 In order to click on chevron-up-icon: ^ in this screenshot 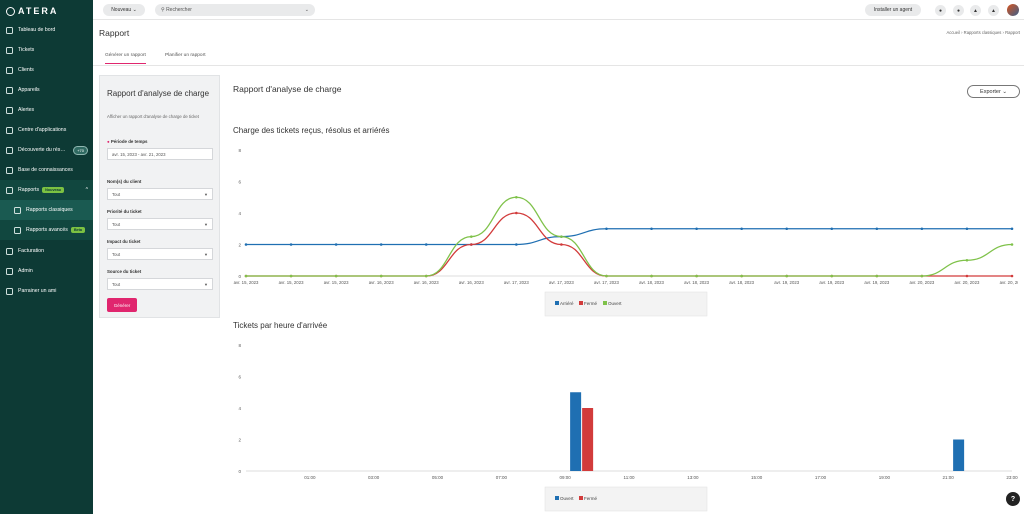, I will do `click(86, 190)`.